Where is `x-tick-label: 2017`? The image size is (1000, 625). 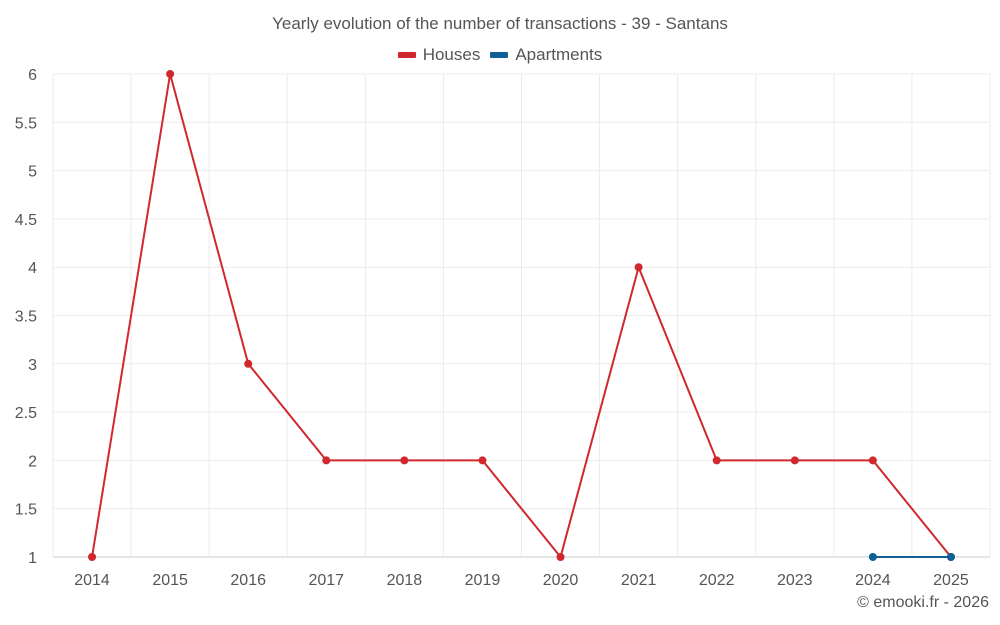 x-tick-label: 2017 is located at coordinates (326, 580).